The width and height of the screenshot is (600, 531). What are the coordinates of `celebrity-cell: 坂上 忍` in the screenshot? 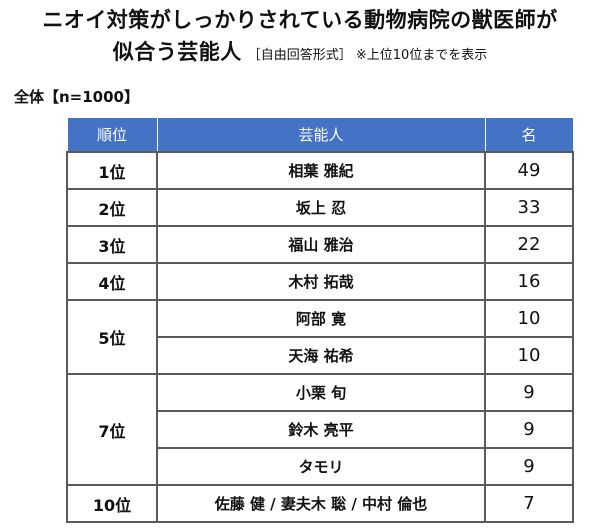 It's located at (321, 207).